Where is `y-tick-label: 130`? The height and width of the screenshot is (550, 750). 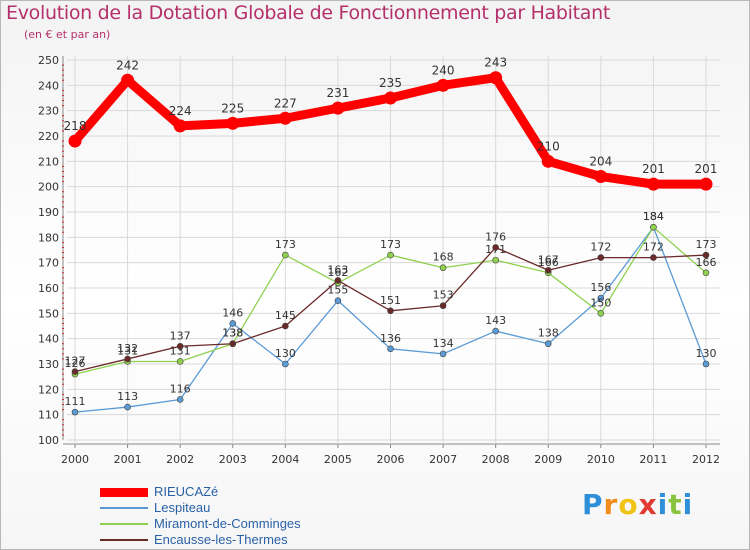
y-tick-label: 130 is located at coordinates (48, 364).